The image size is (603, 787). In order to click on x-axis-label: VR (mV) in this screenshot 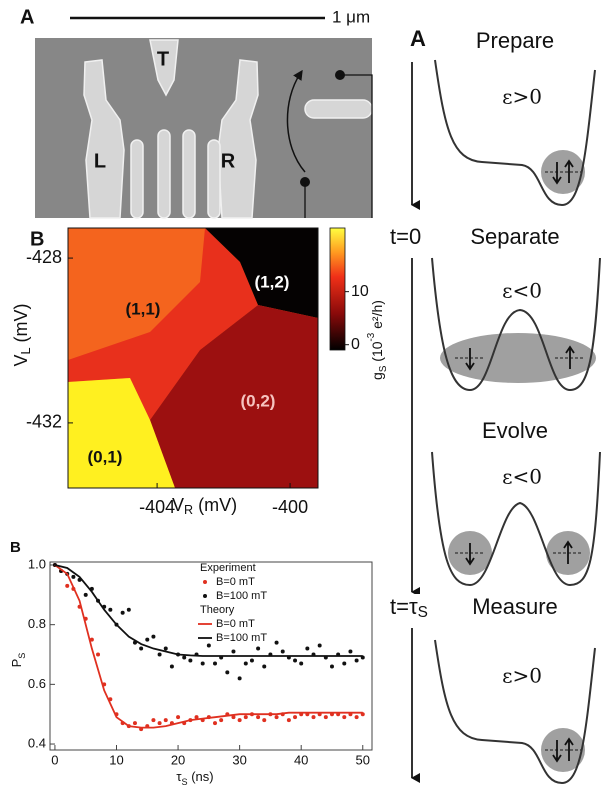, I will do `click(204, 506)`.